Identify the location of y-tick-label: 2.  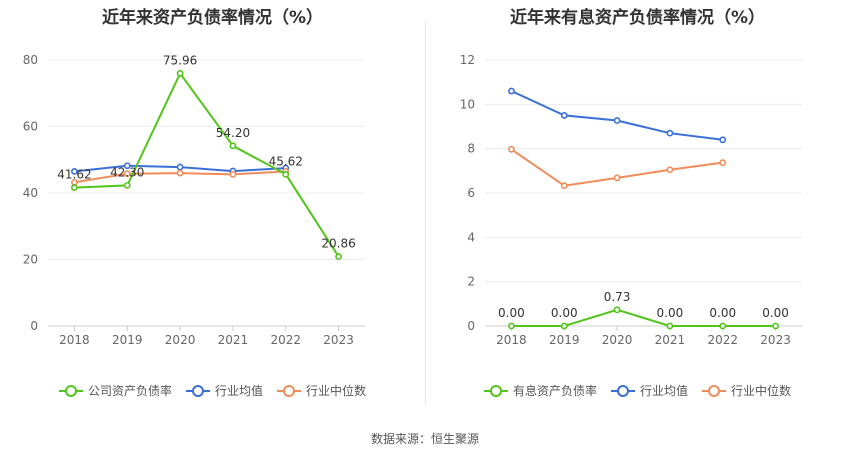
(471, 282).